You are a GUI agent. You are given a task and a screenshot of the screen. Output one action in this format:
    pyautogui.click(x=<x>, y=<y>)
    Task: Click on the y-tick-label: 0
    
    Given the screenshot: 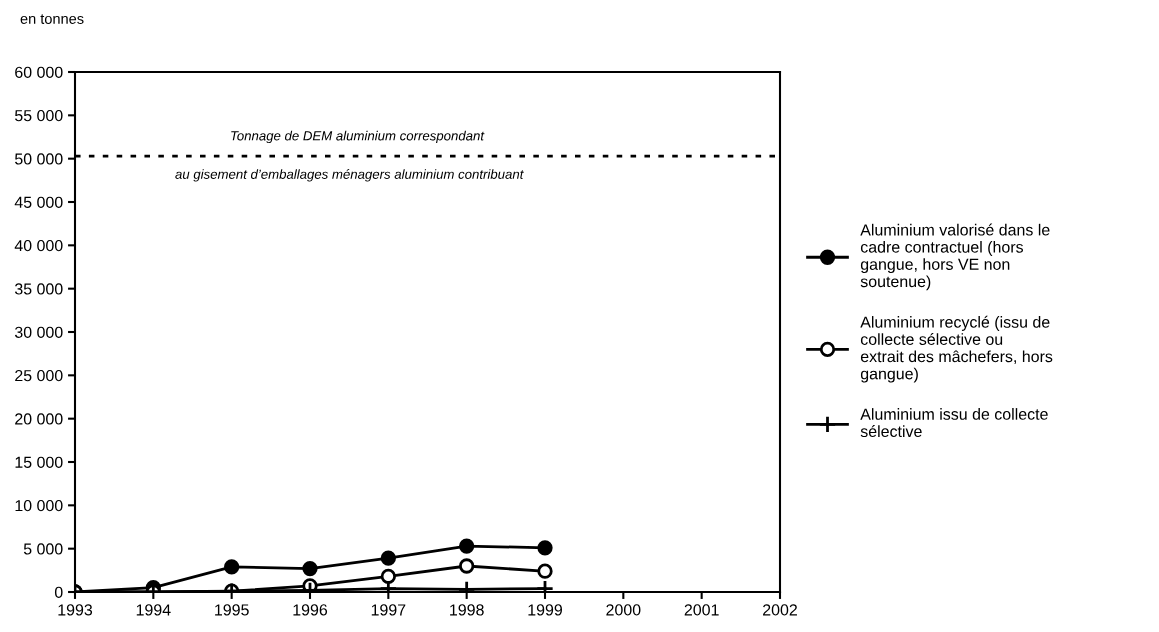 What is the action you would take?
    pyautogui.click(x=58, y=592)
    